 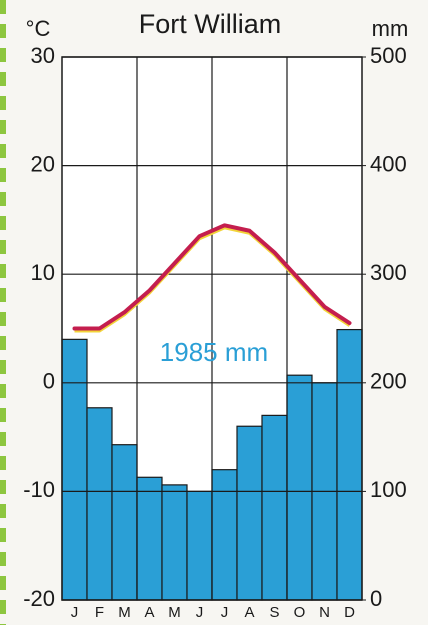 I want to click on y-axis-unit: °C, so click(x=38, y=28).